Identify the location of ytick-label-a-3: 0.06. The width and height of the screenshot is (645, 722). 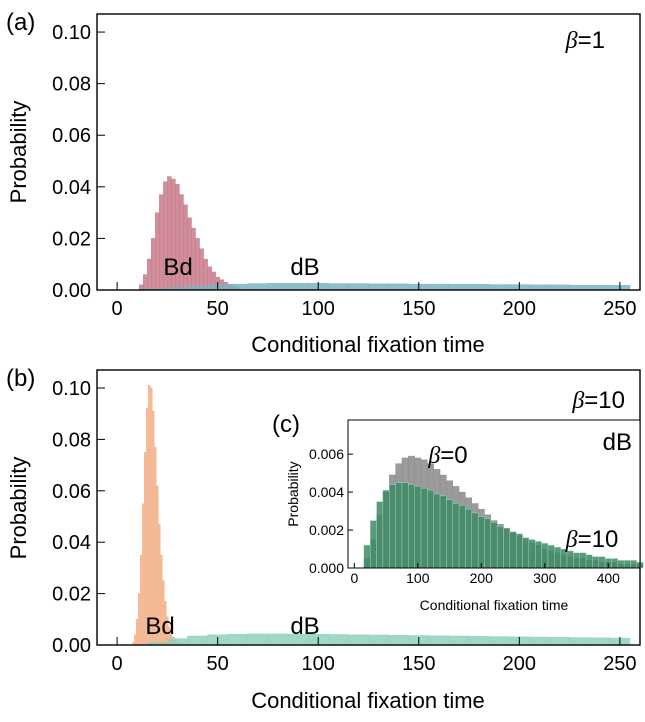
(71, 136).